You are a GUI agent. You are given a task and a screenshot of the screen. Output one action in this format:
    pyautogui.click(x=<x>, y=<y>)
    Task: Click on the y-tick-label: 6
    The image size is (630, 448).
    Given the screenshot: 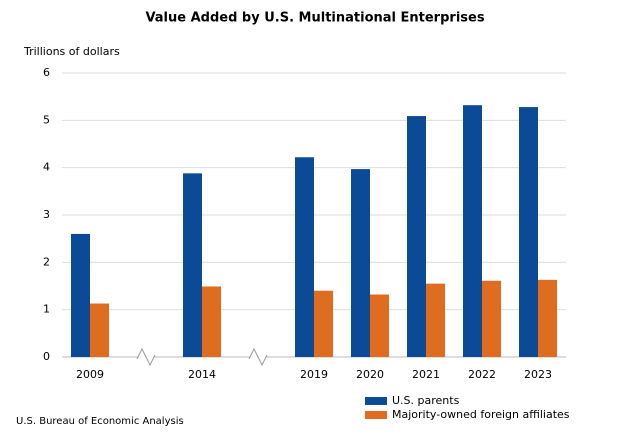 What is the action you would take?
    pyautogui.click(x=46, y=72)
    